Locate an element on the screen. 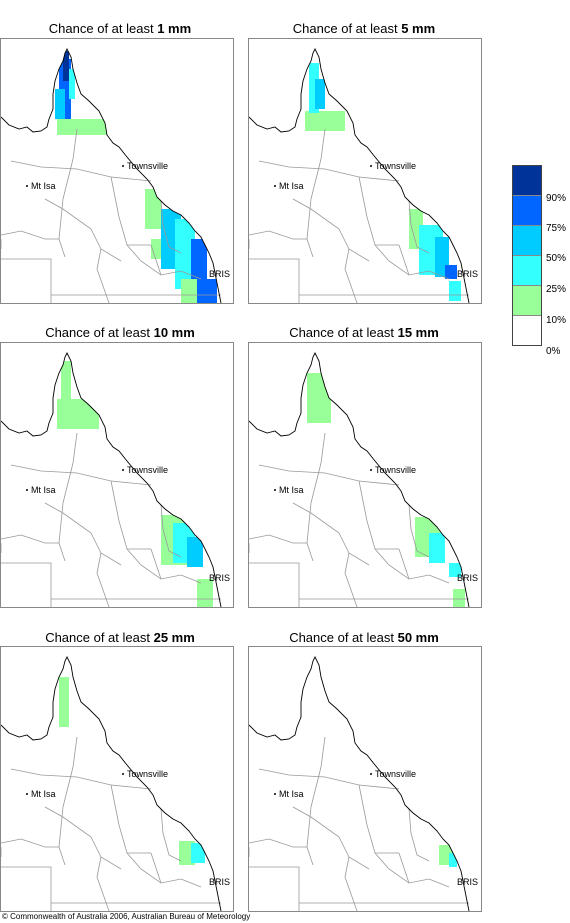 The width and height of the screenshot is (570, 923). panel-title-15mm: Chance of at least 15 mm is located at coordinates (364, 332).